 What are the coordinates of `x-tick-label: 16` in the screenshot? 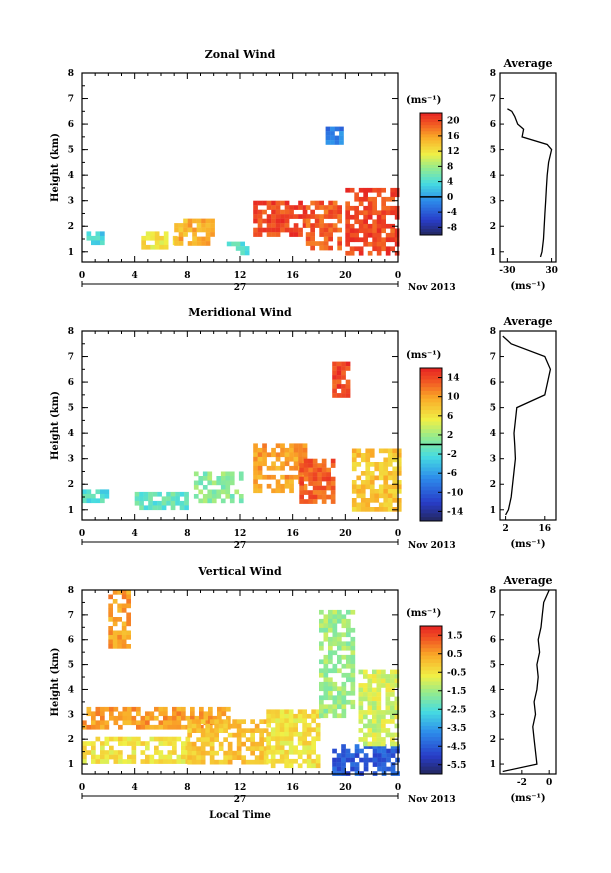 It's located at (292, 534).